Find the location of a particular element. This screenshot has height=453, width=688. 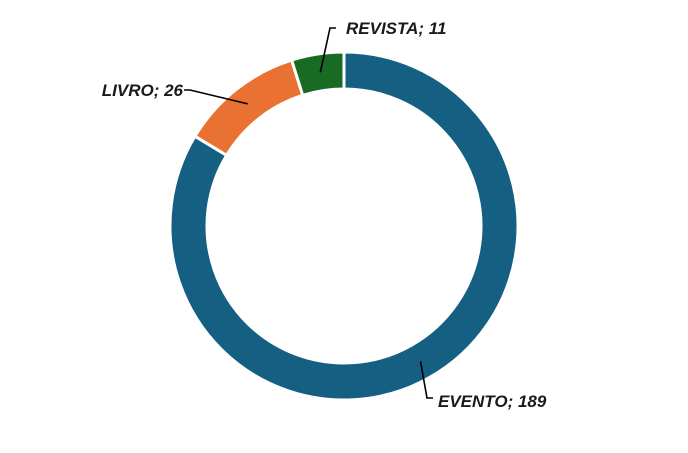

slice-revista is located at coordinates (317, 74).